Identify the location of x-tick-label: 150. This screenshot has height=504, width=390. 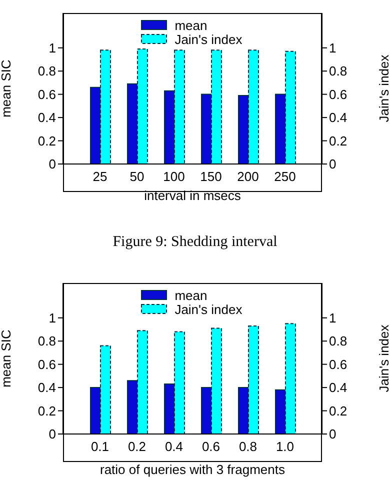
(211, 176).